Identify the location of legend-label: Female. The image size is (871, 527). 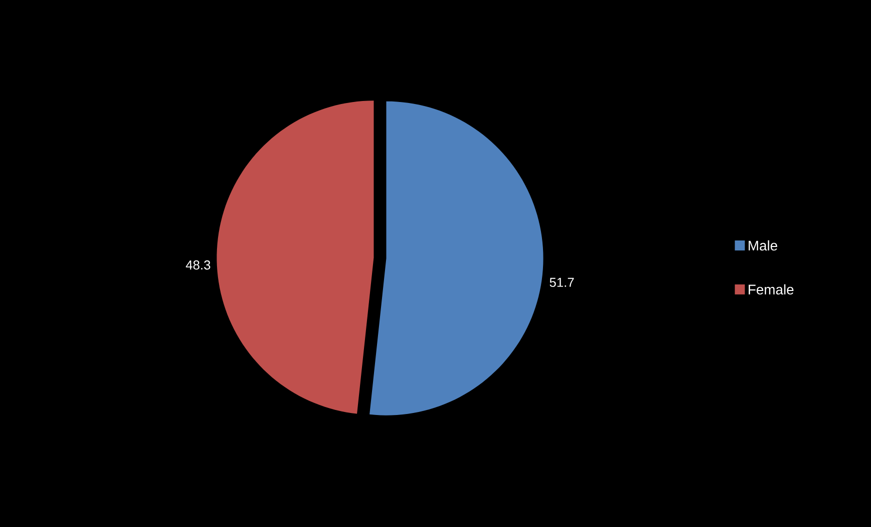
(771, 289).